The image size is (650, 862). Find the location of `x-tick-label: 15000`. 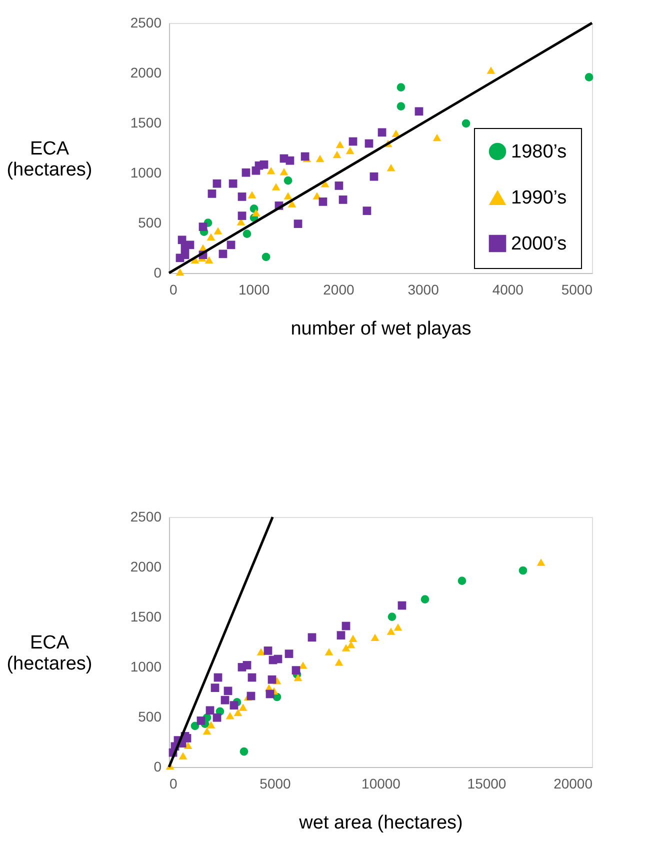

x-tick-label: 15000 is located at coordinates (486, 784).